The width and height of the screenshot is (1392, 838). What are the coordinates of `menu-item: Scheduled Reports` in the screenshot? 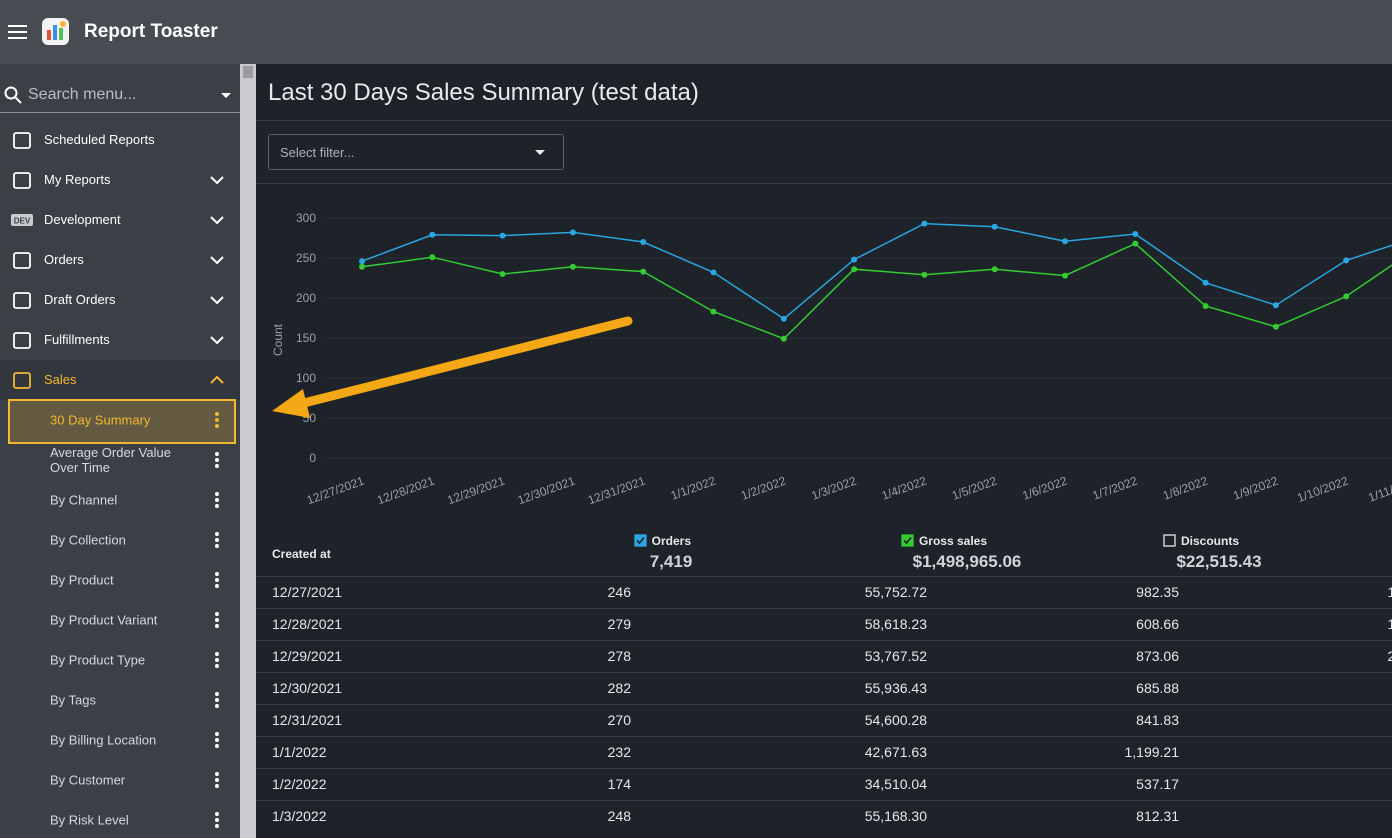 It's located at (120, 140).